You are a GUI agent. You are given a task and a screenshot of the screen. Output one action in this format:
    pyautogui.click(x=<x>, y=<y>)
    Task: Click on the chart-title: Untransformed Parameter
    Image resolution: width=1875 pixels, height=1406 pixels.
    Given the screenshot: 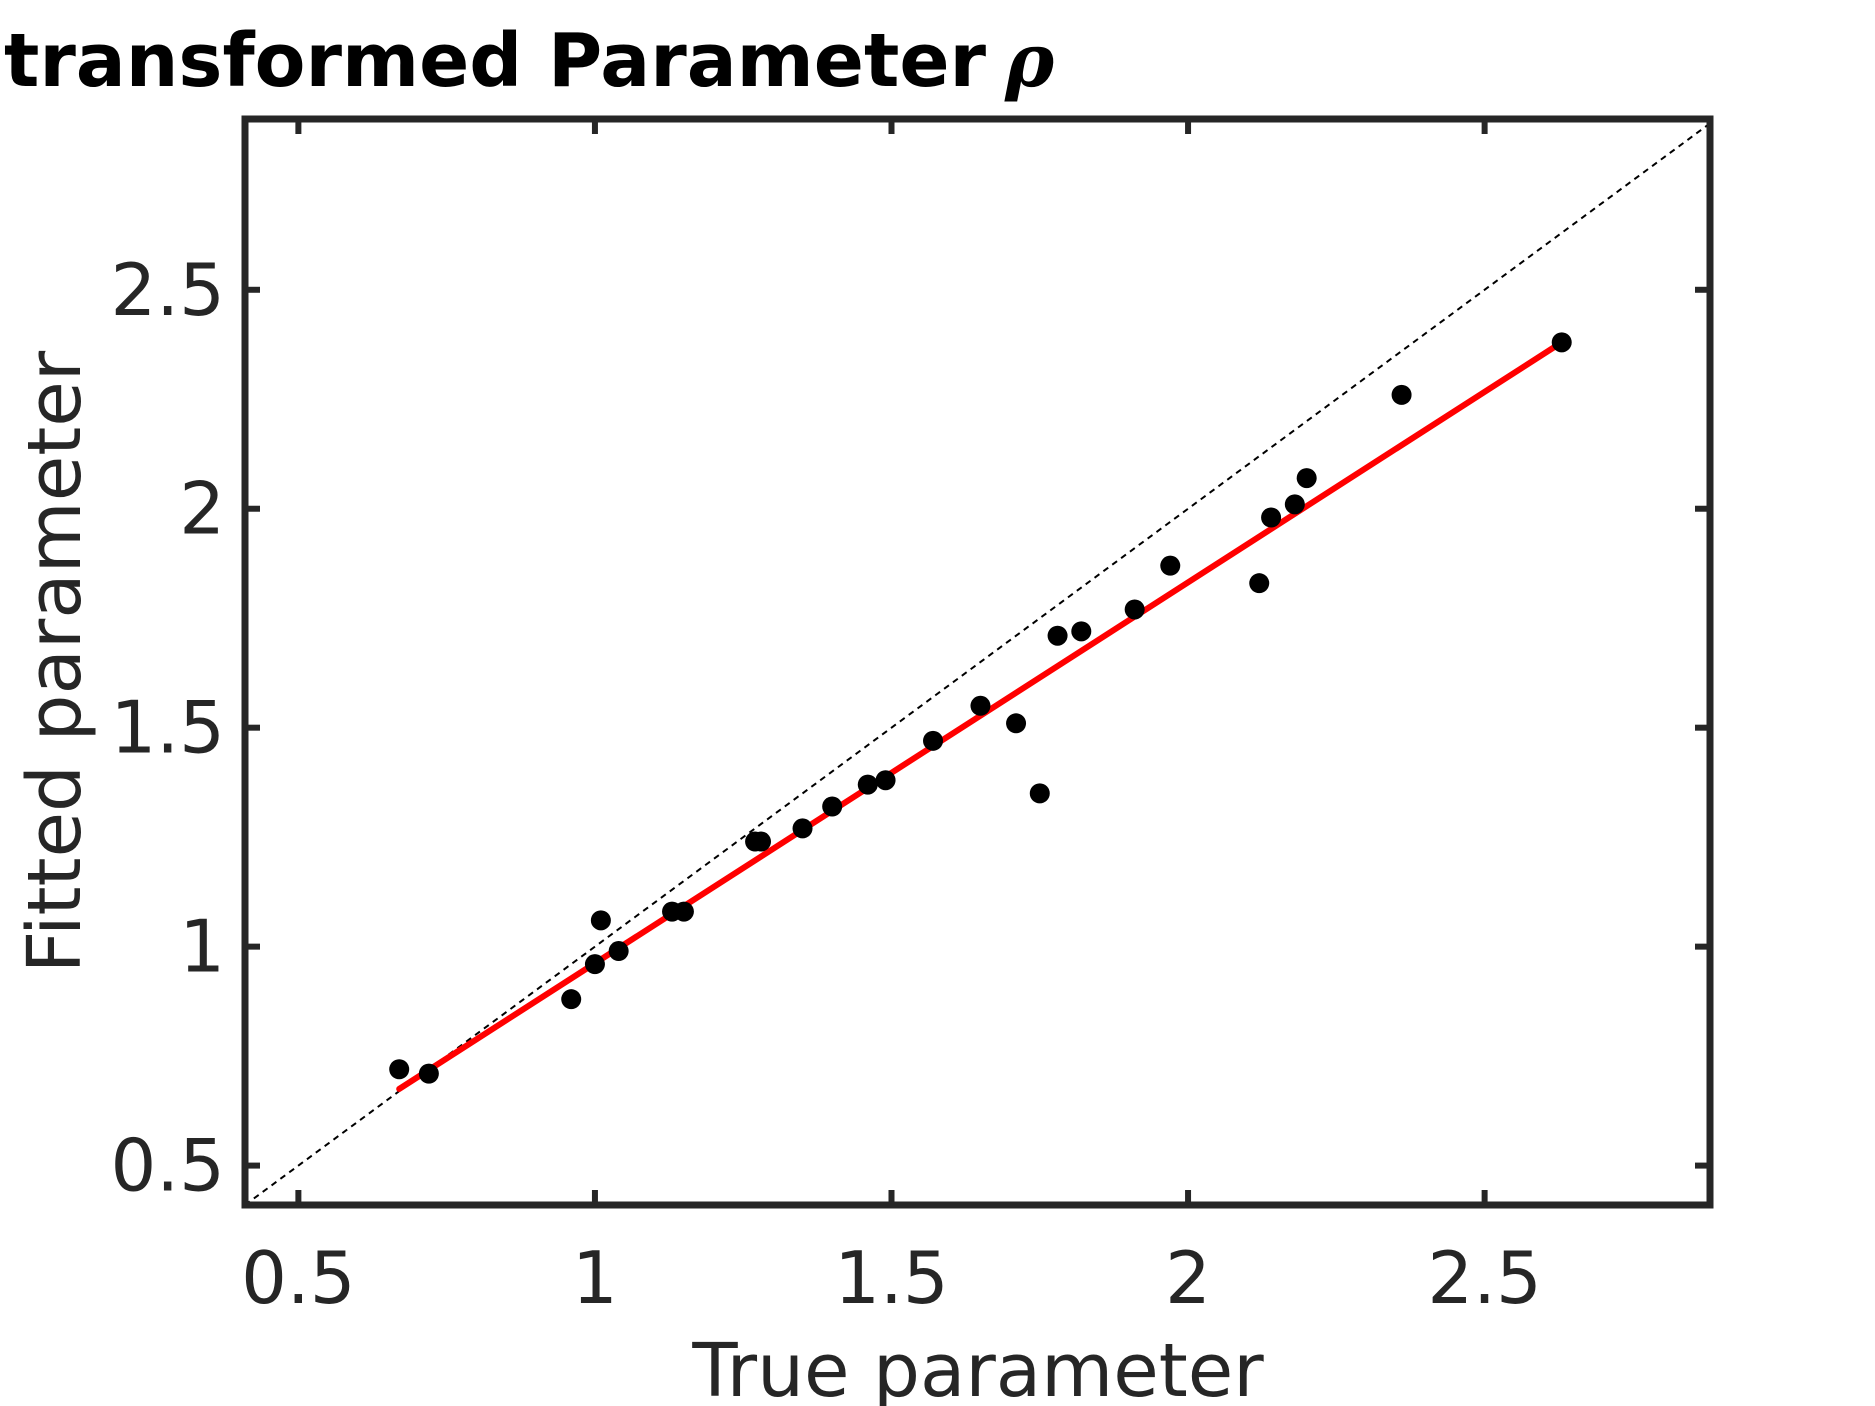 What is the action you would take?
    pyautogui.click(x=493, y=61)
    